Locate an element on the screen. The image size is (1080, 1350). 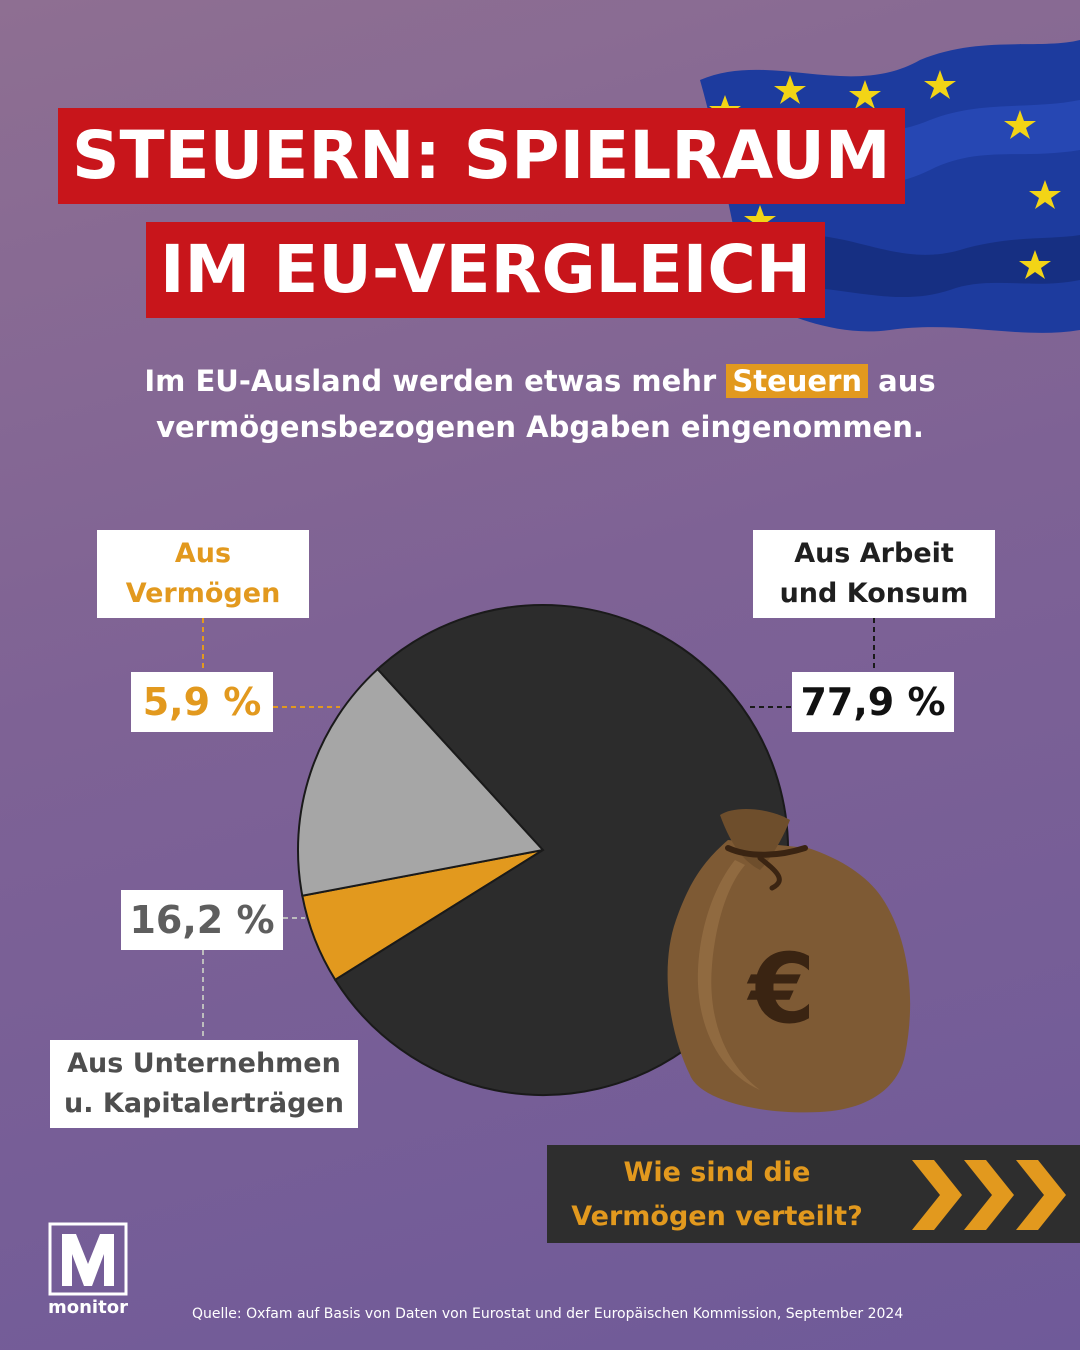
subtitle-highlight: Steuern is located at coordinates (797, 381).